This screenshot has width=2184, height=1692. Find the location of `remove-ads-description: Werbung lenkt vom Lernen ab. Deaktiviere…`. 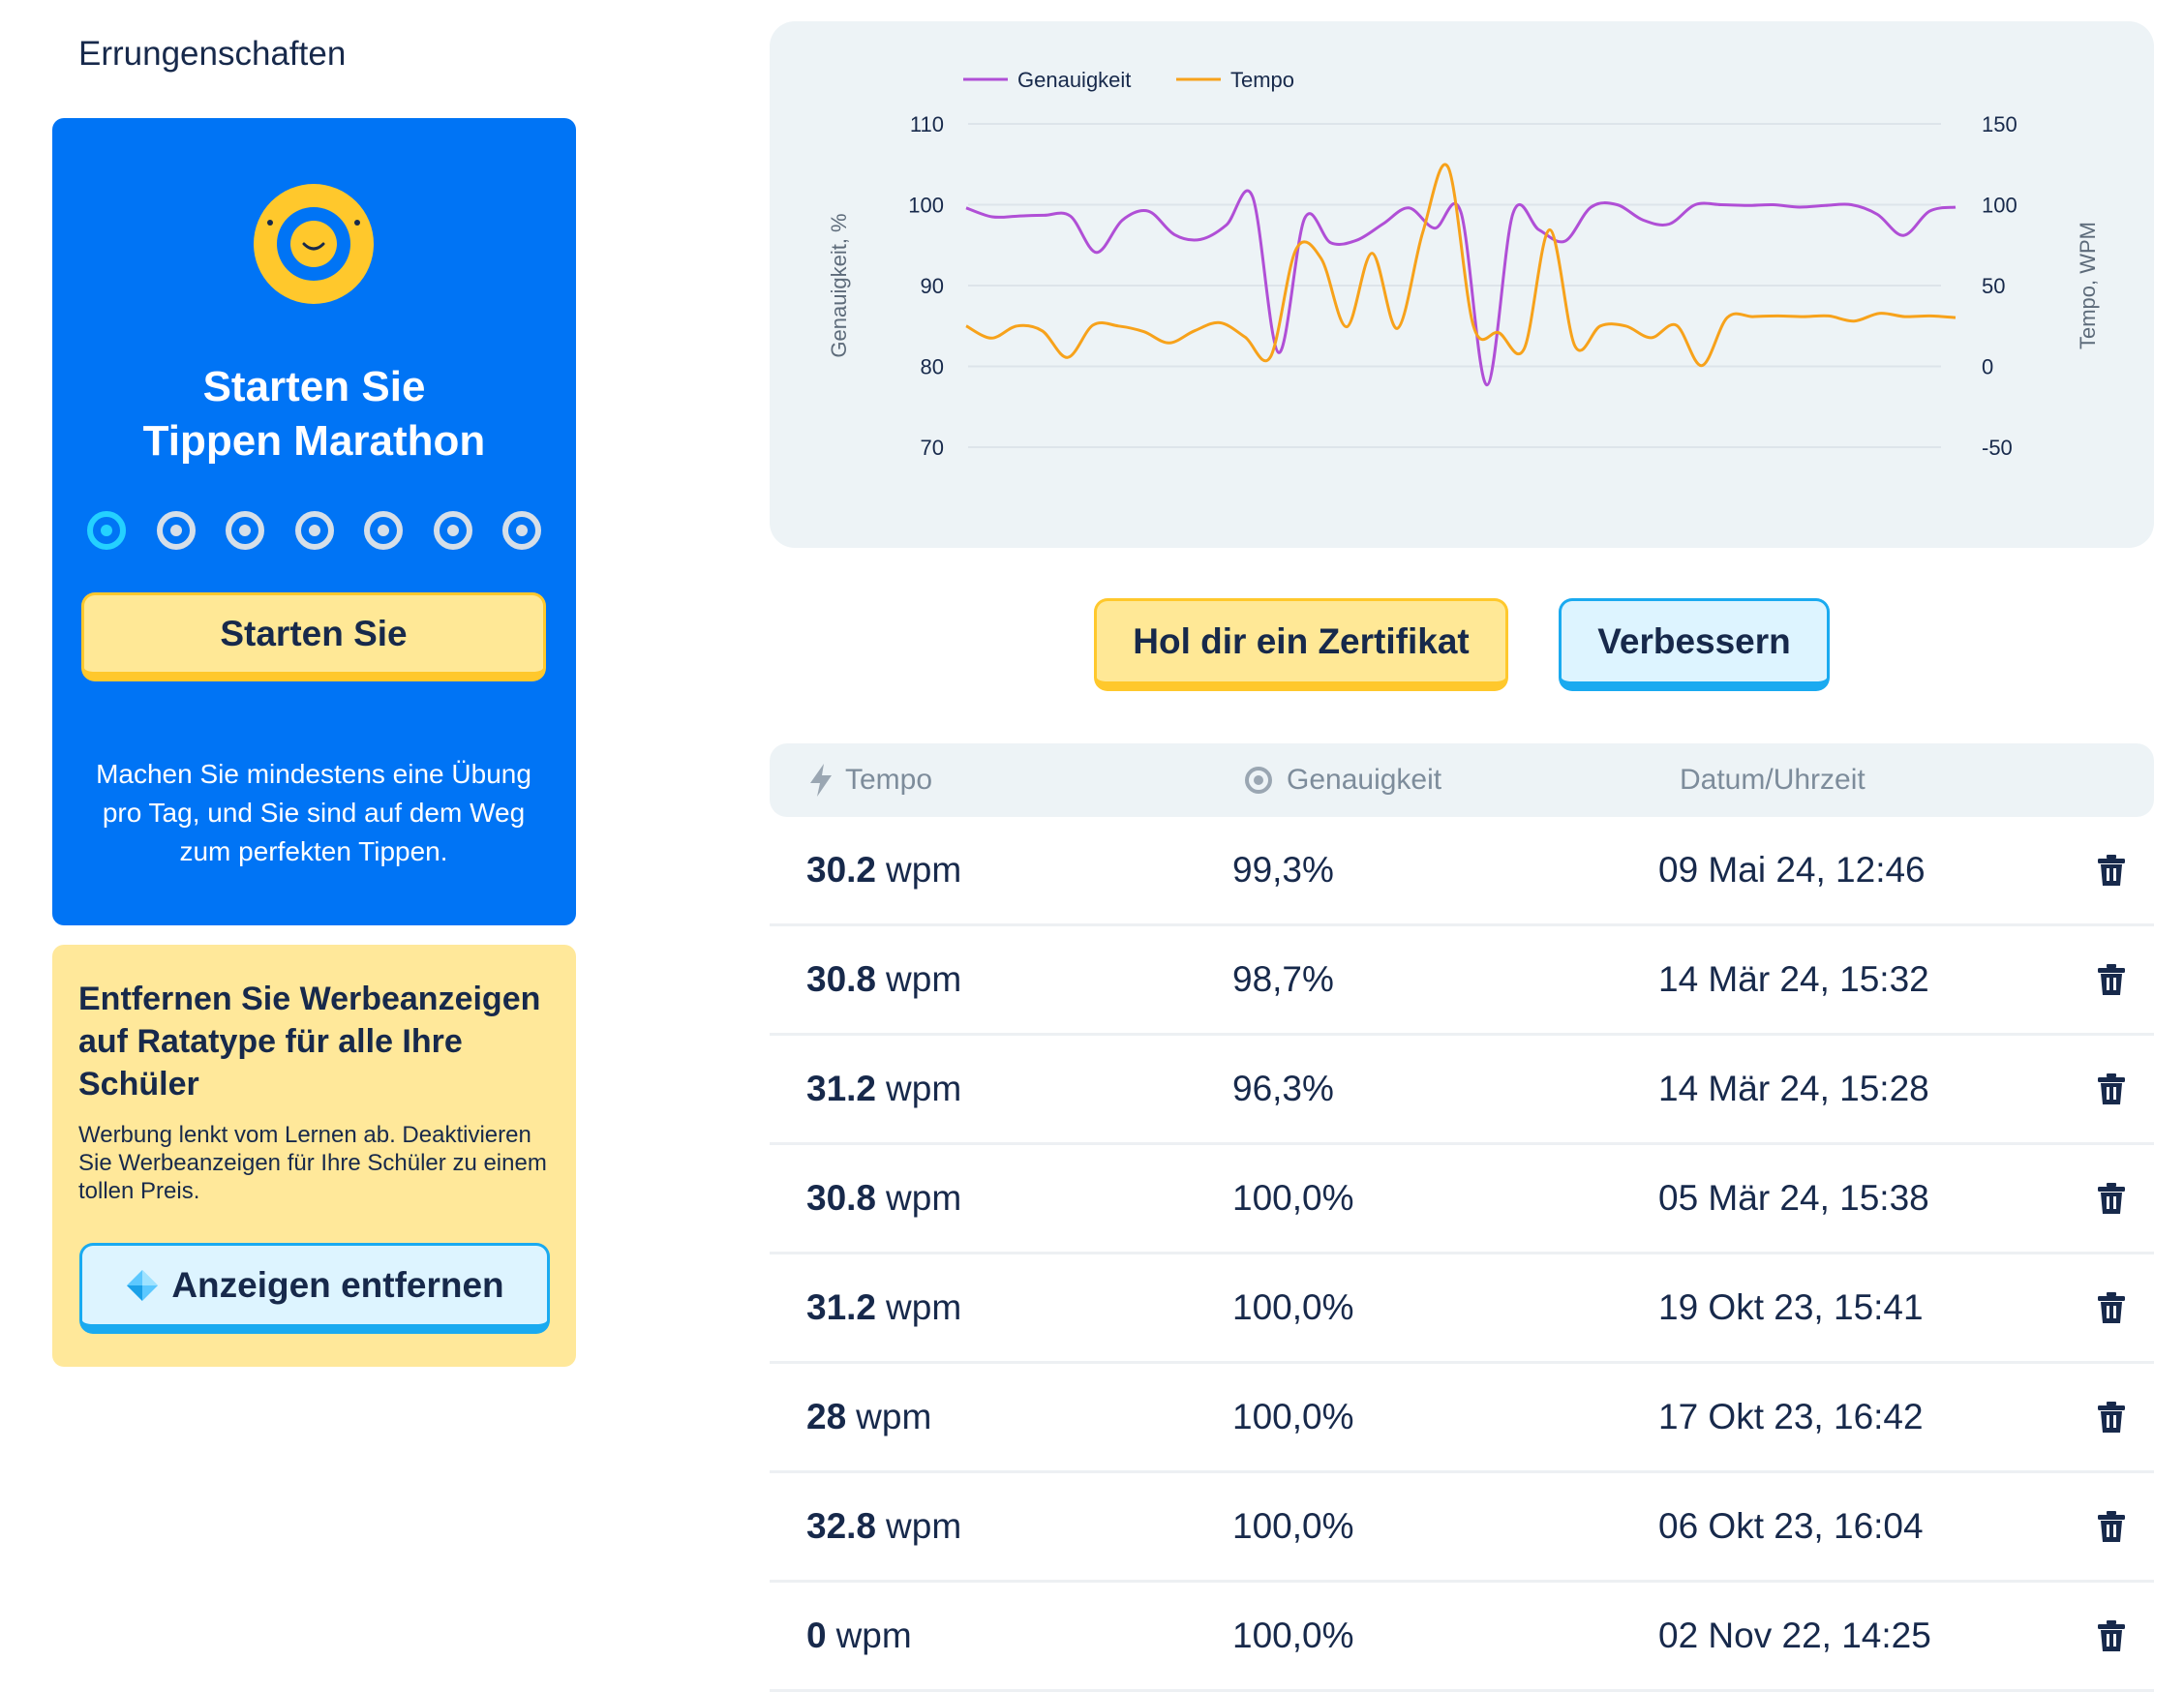

remove-ads-description: Werbung lenkt vom Lernen ab. Deaktiviere… is located at coordinates (313, 1163).